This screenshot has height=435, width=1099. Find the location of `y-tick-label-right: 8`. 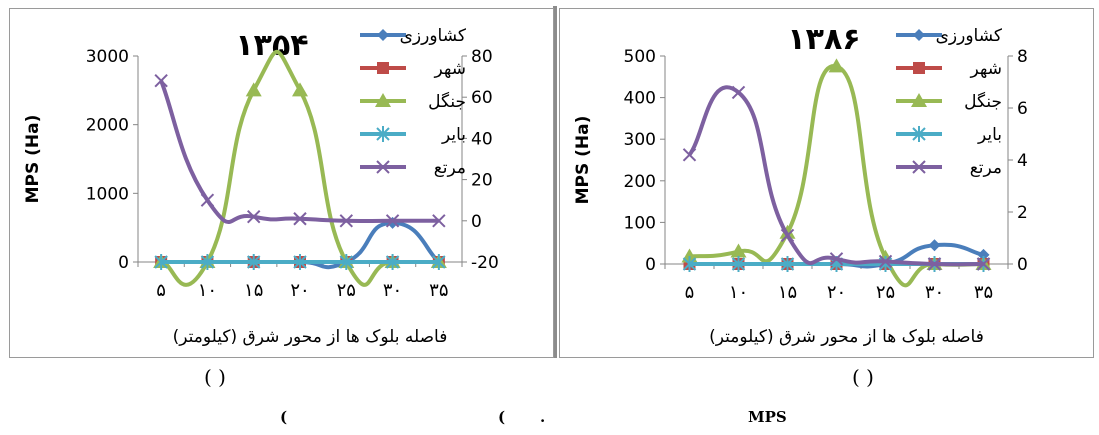

y-tick-label-right: 8 is located at coordinates (1022, 57).